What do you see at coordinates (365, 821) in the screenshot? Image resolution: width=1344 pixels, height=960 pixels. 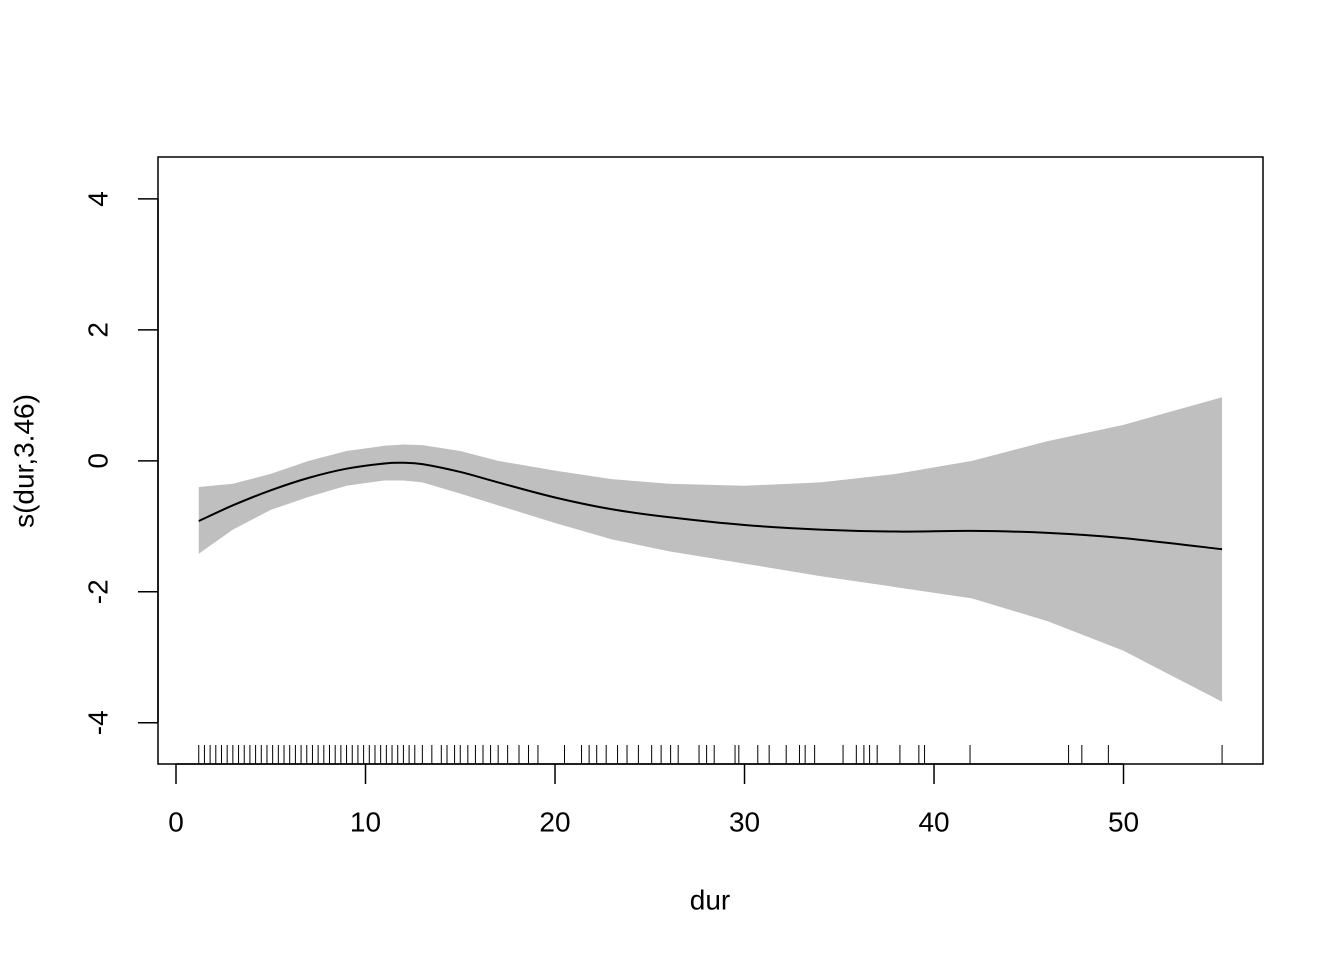 I see `x-tick-label: 10` at bounding box center [365, 821].